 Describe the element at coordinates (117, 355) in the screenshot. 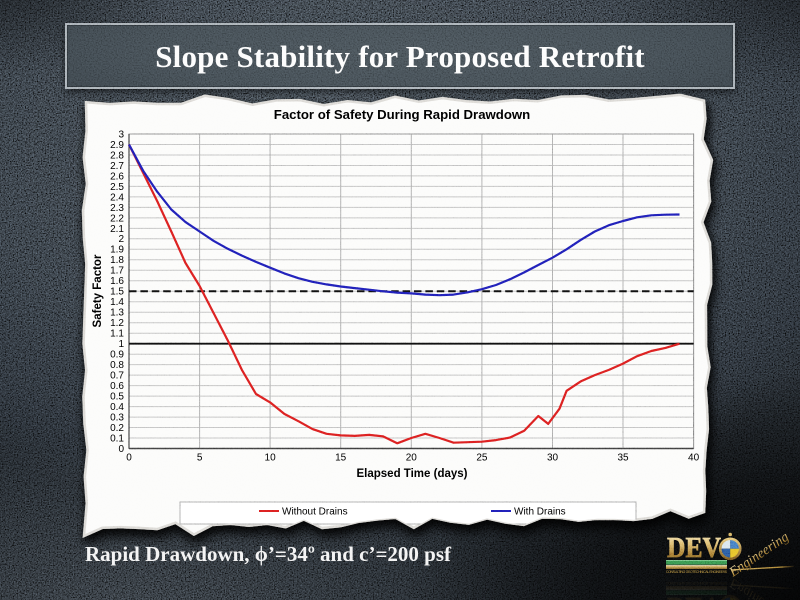

I see `svg-text: 0.9` at that location.